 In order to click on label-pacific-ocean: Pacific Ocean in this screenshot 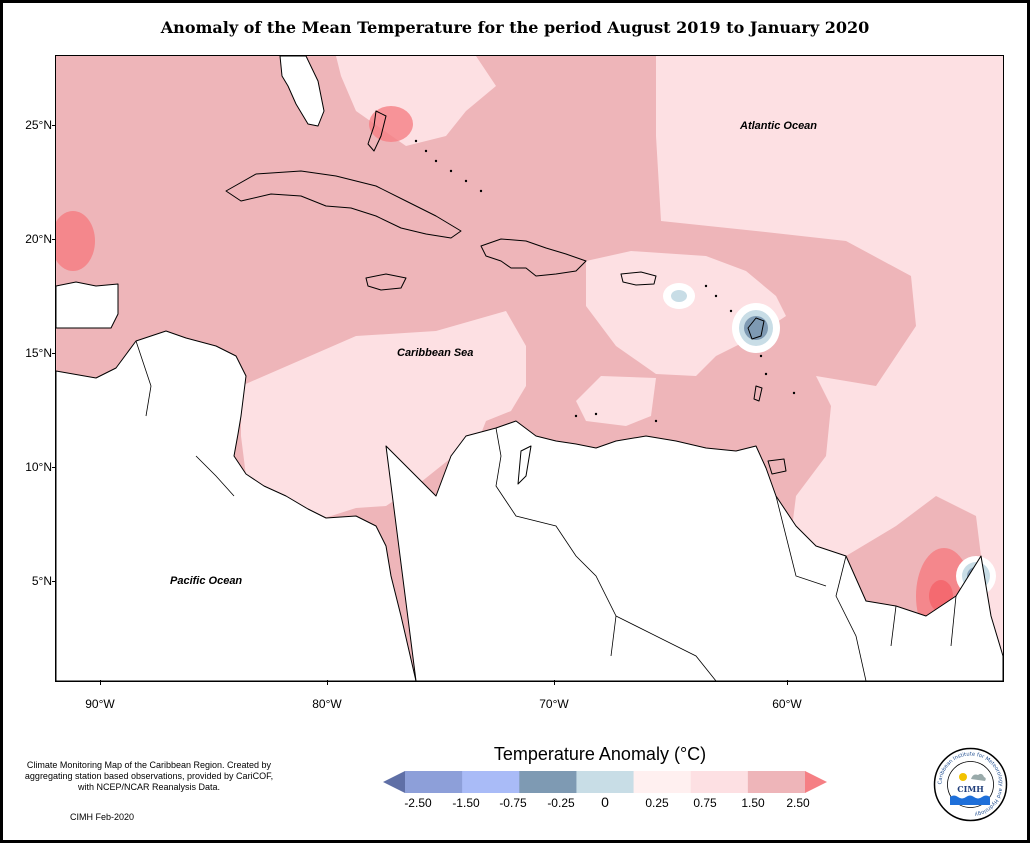, I will do `click(206, 581)`.